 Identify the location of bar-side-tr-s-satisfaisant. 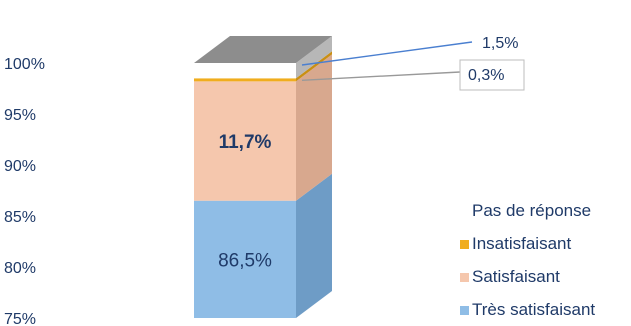
(314, 245).